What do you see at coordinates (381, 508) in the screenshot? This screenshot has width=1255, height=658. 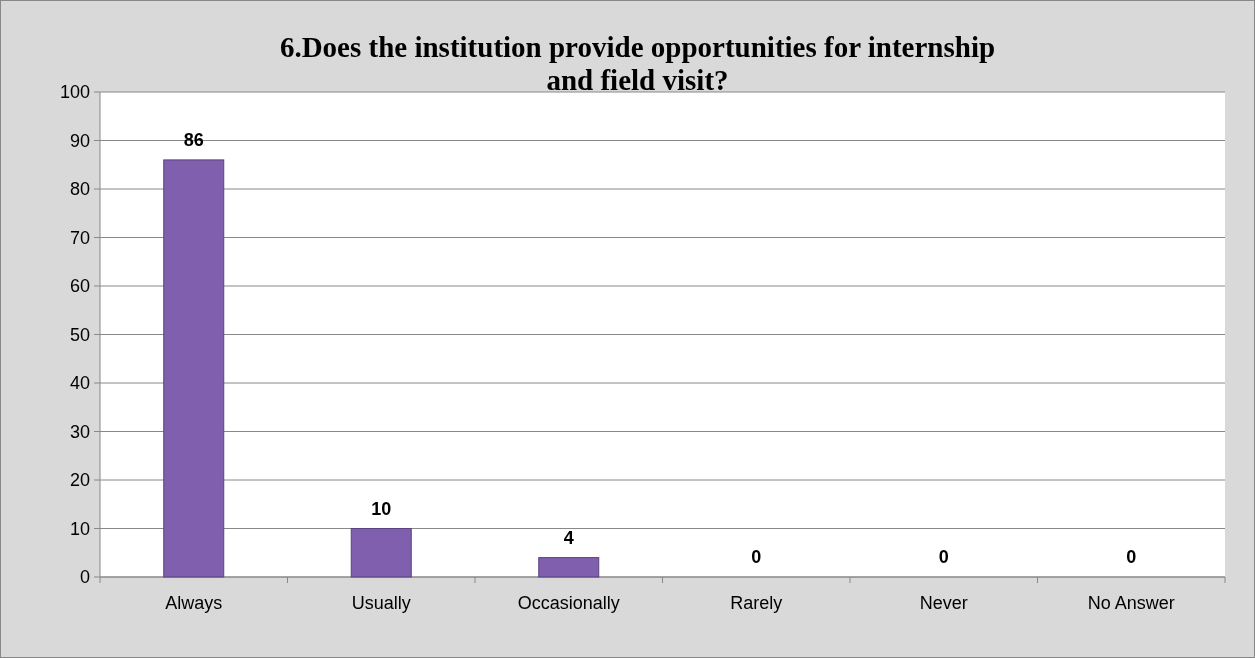 I see `data-label: 10` at bounding box center [381, 508].